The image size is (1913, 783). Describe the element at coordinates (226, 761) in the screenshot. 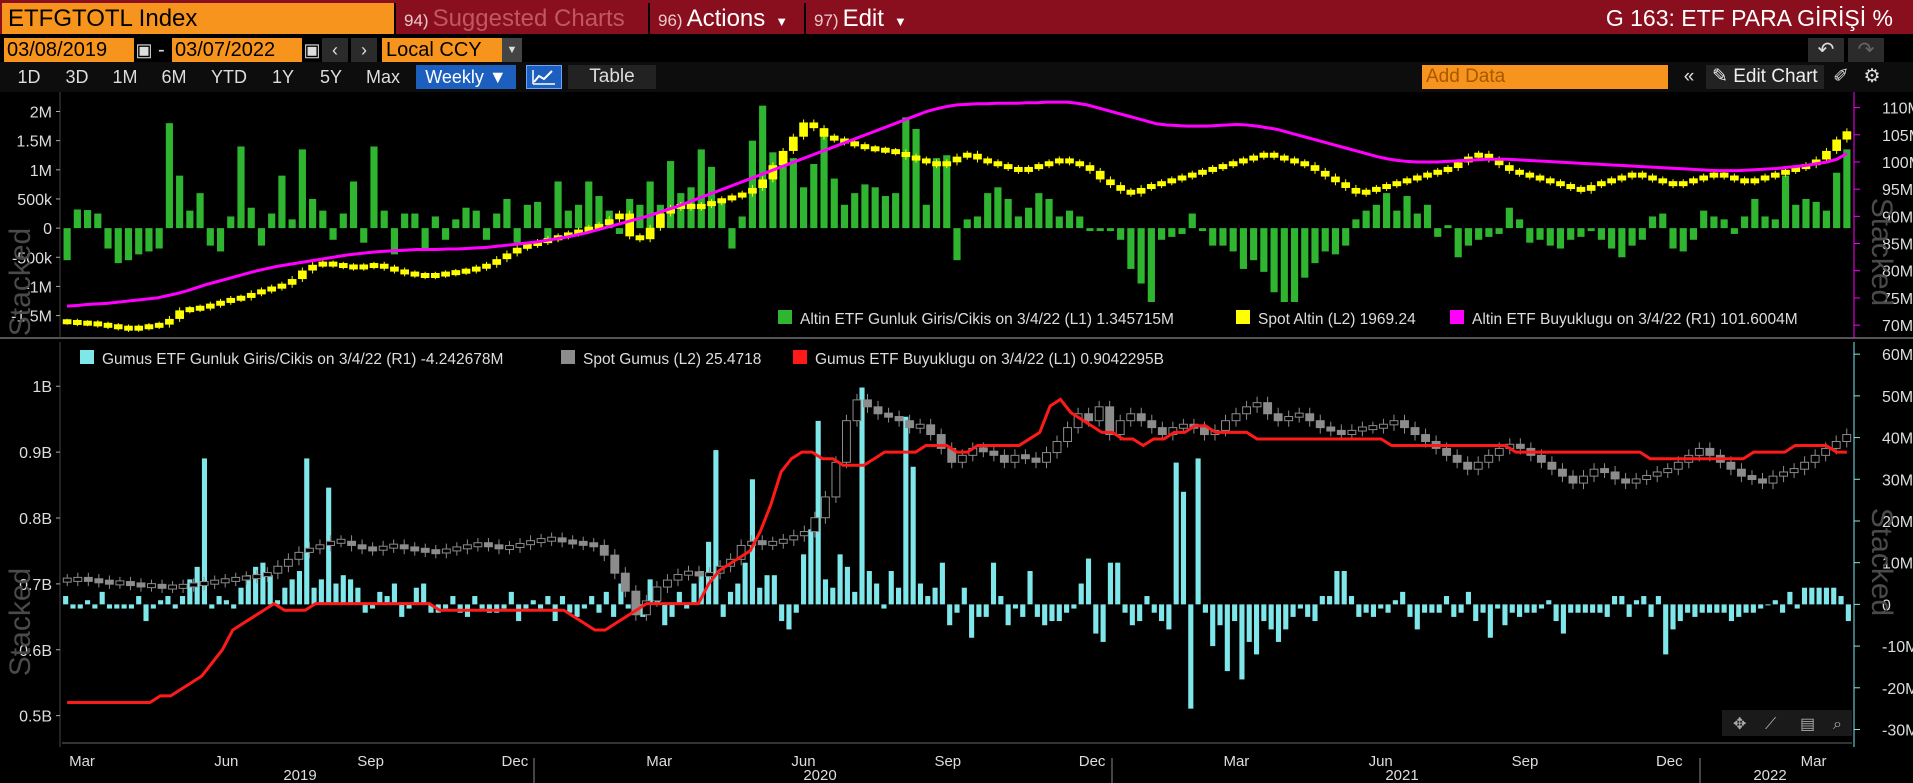

I see `month-label: Jun` at that location.